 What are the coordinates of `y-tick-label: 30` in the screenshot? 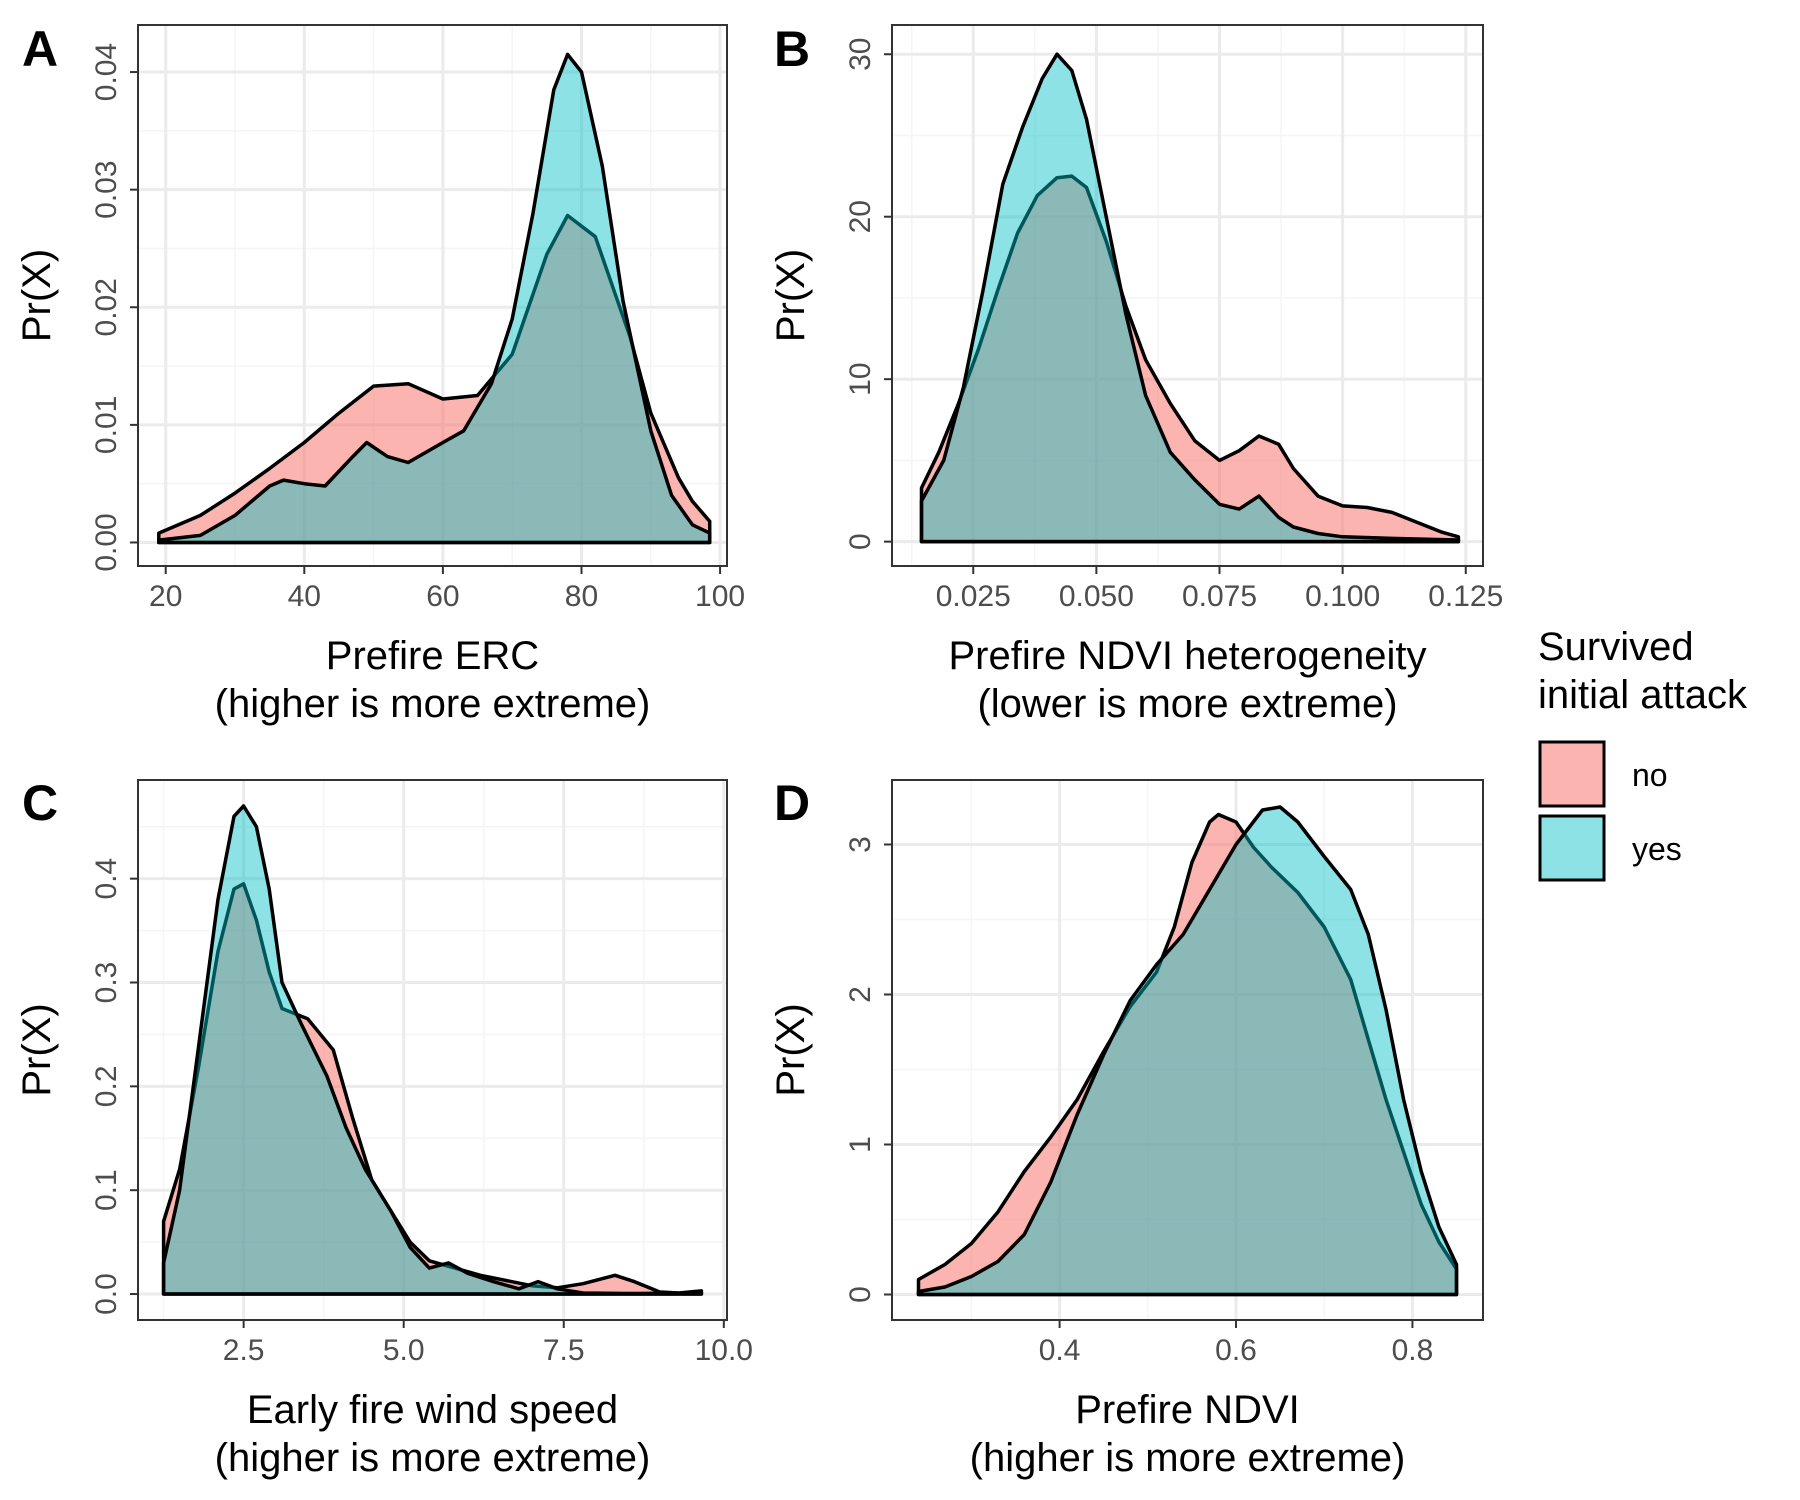 It's located at (860, 54).